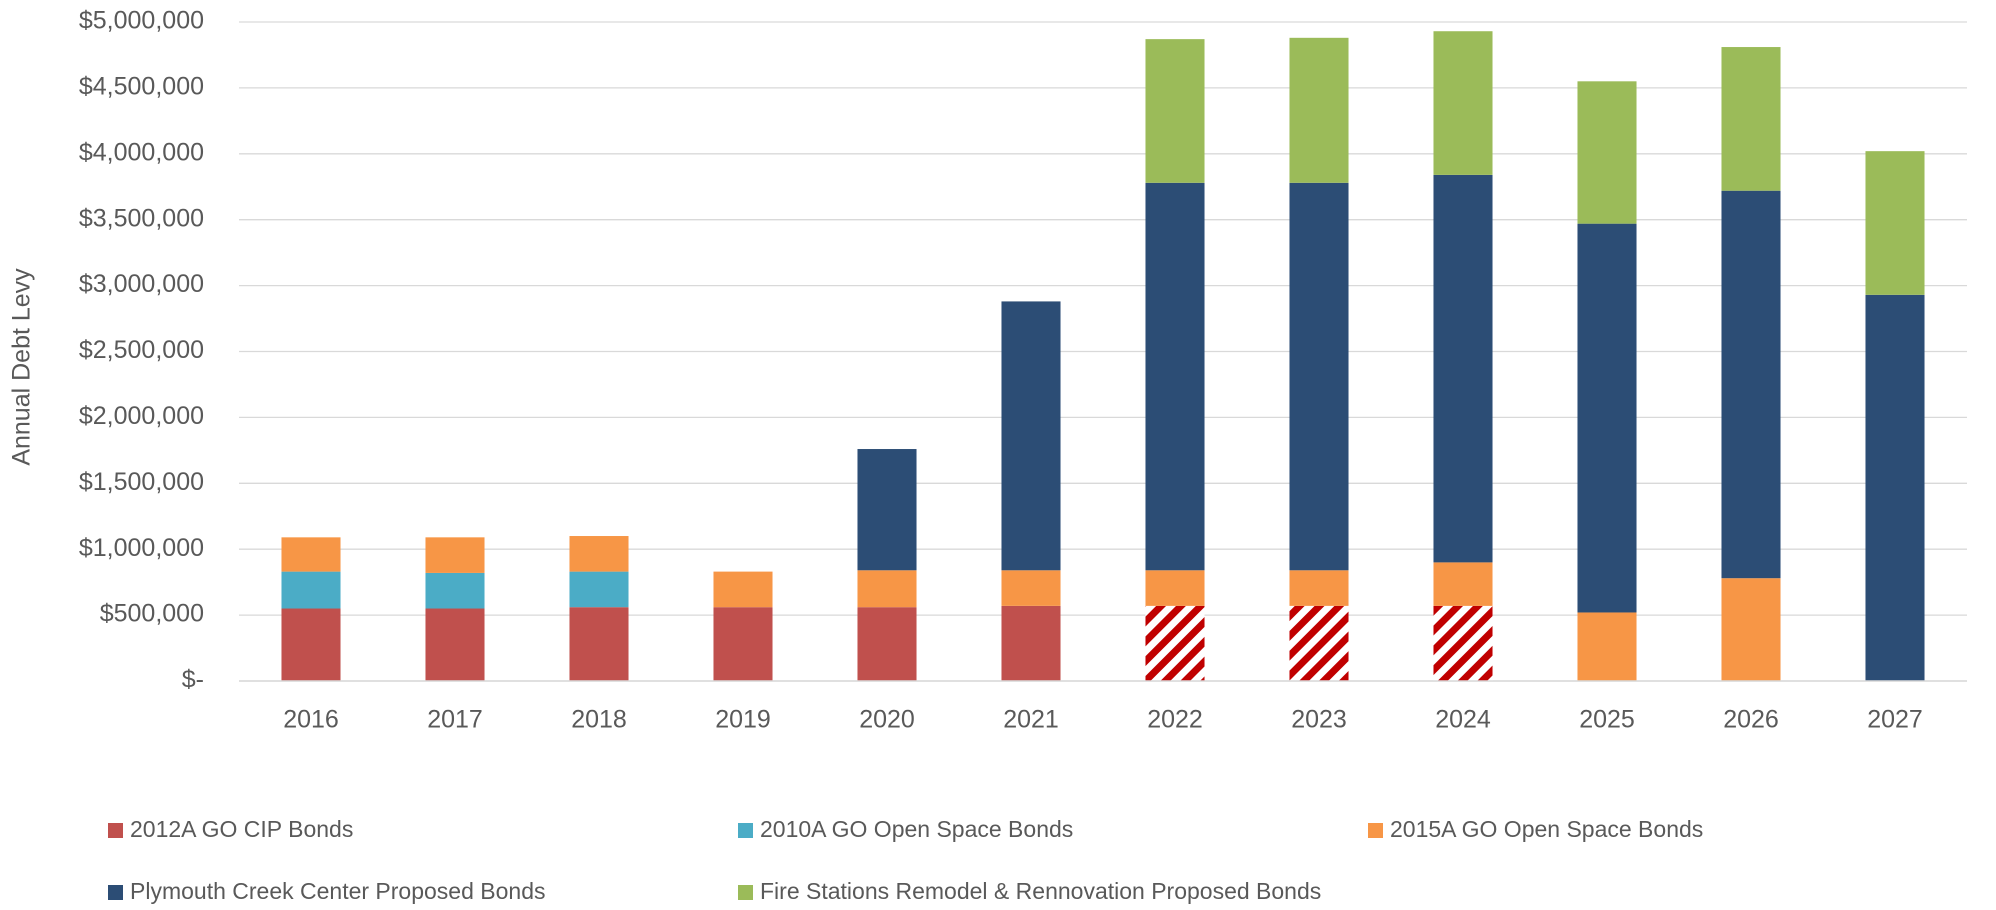 This screenshot has width=1996, height=910. Describe the element at coordinates (599, 720) in the screenshot. I see `x-tick-label: 2018` at that location.